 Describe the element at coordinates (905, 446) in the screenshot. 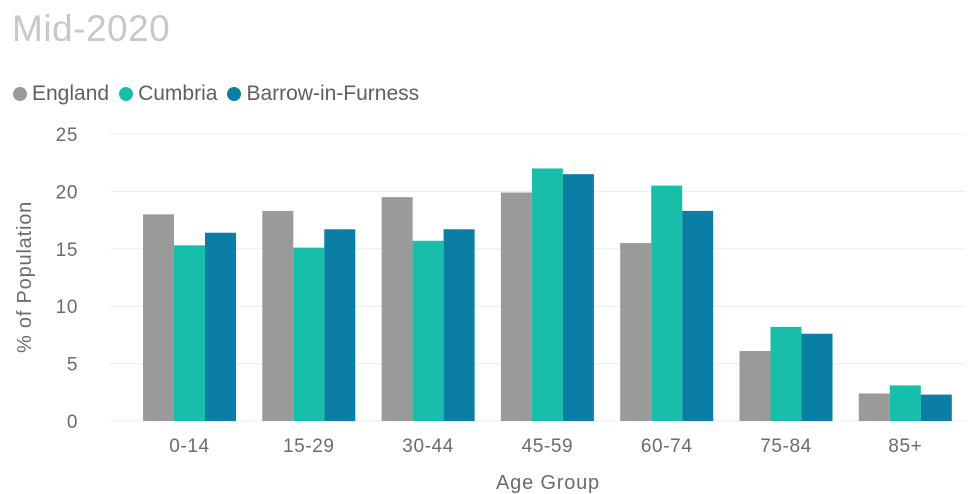

I see `x-tick-label: 85+` at that location.